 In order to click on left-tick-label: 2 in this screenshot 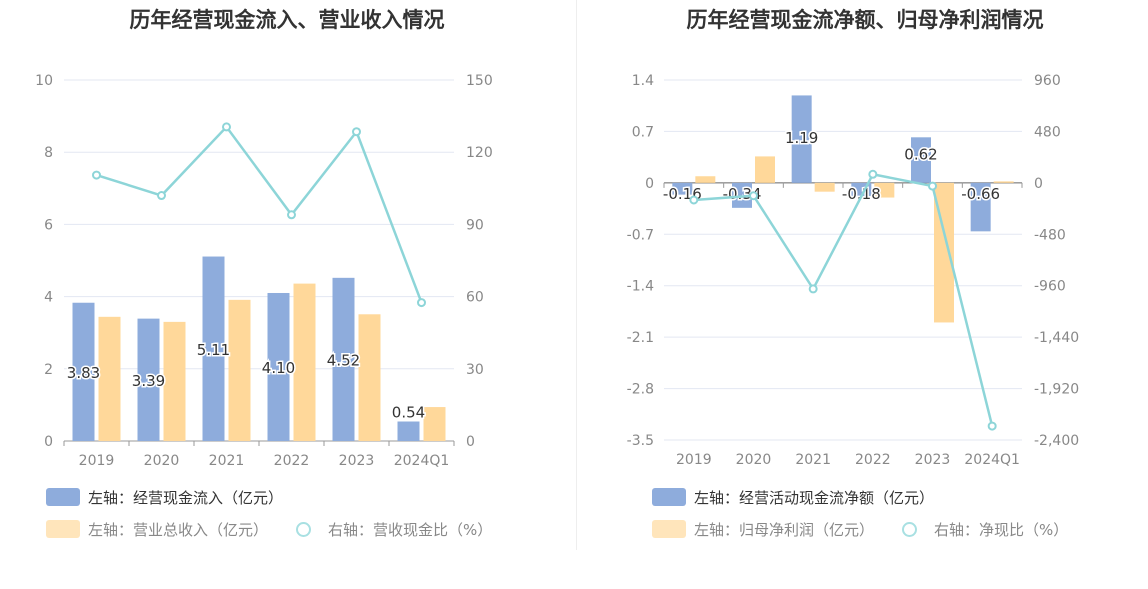, I will do `click(48, 370)`.